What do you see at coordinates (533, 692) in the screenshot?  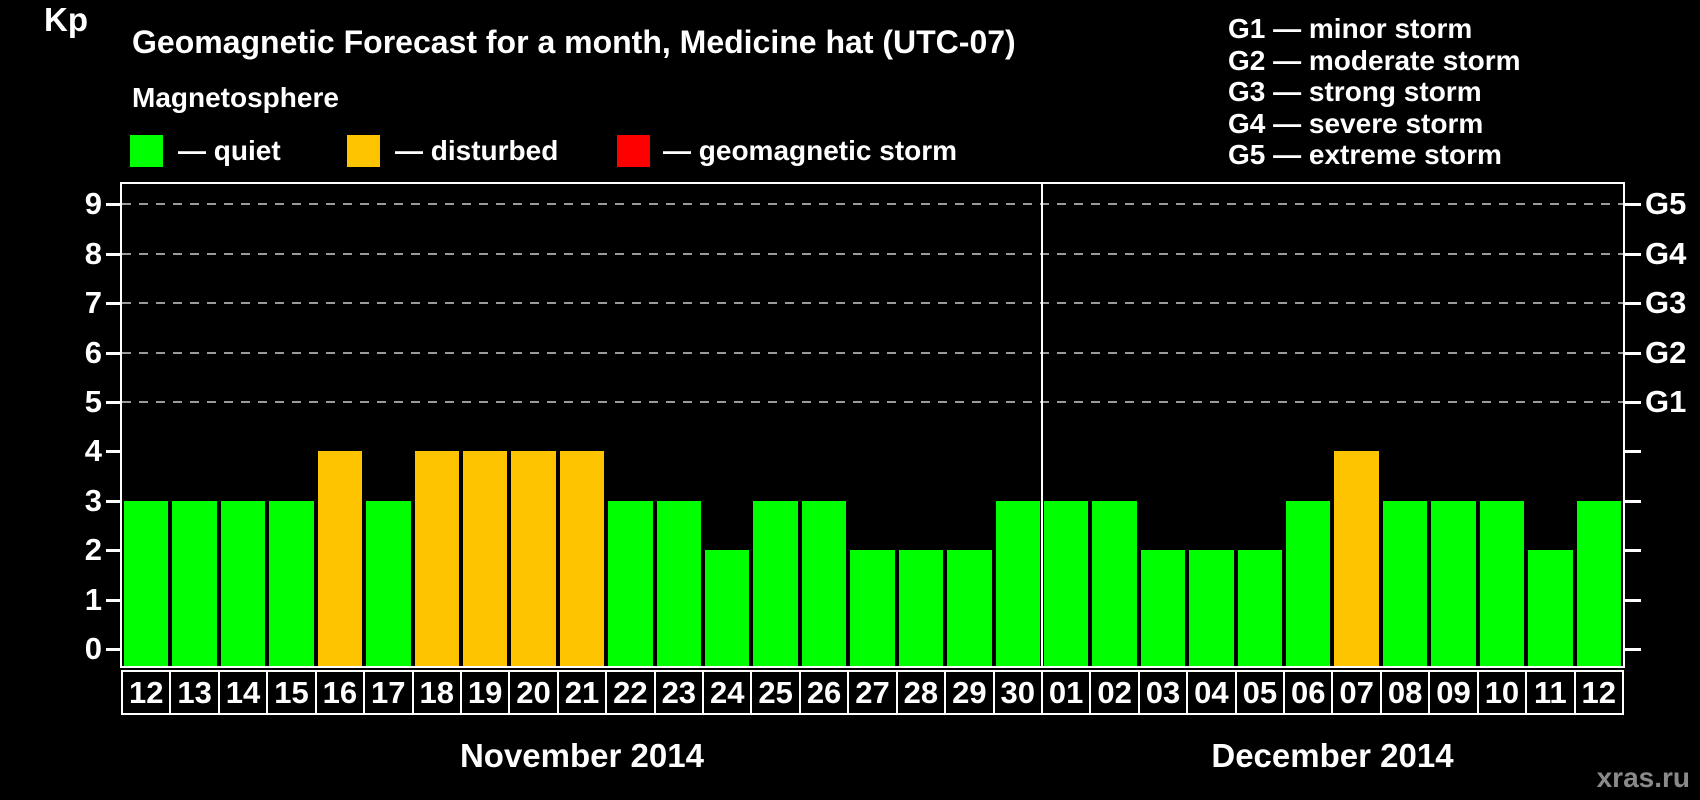 I see `day-label-cell: 20` at bounding box center [533, 692].